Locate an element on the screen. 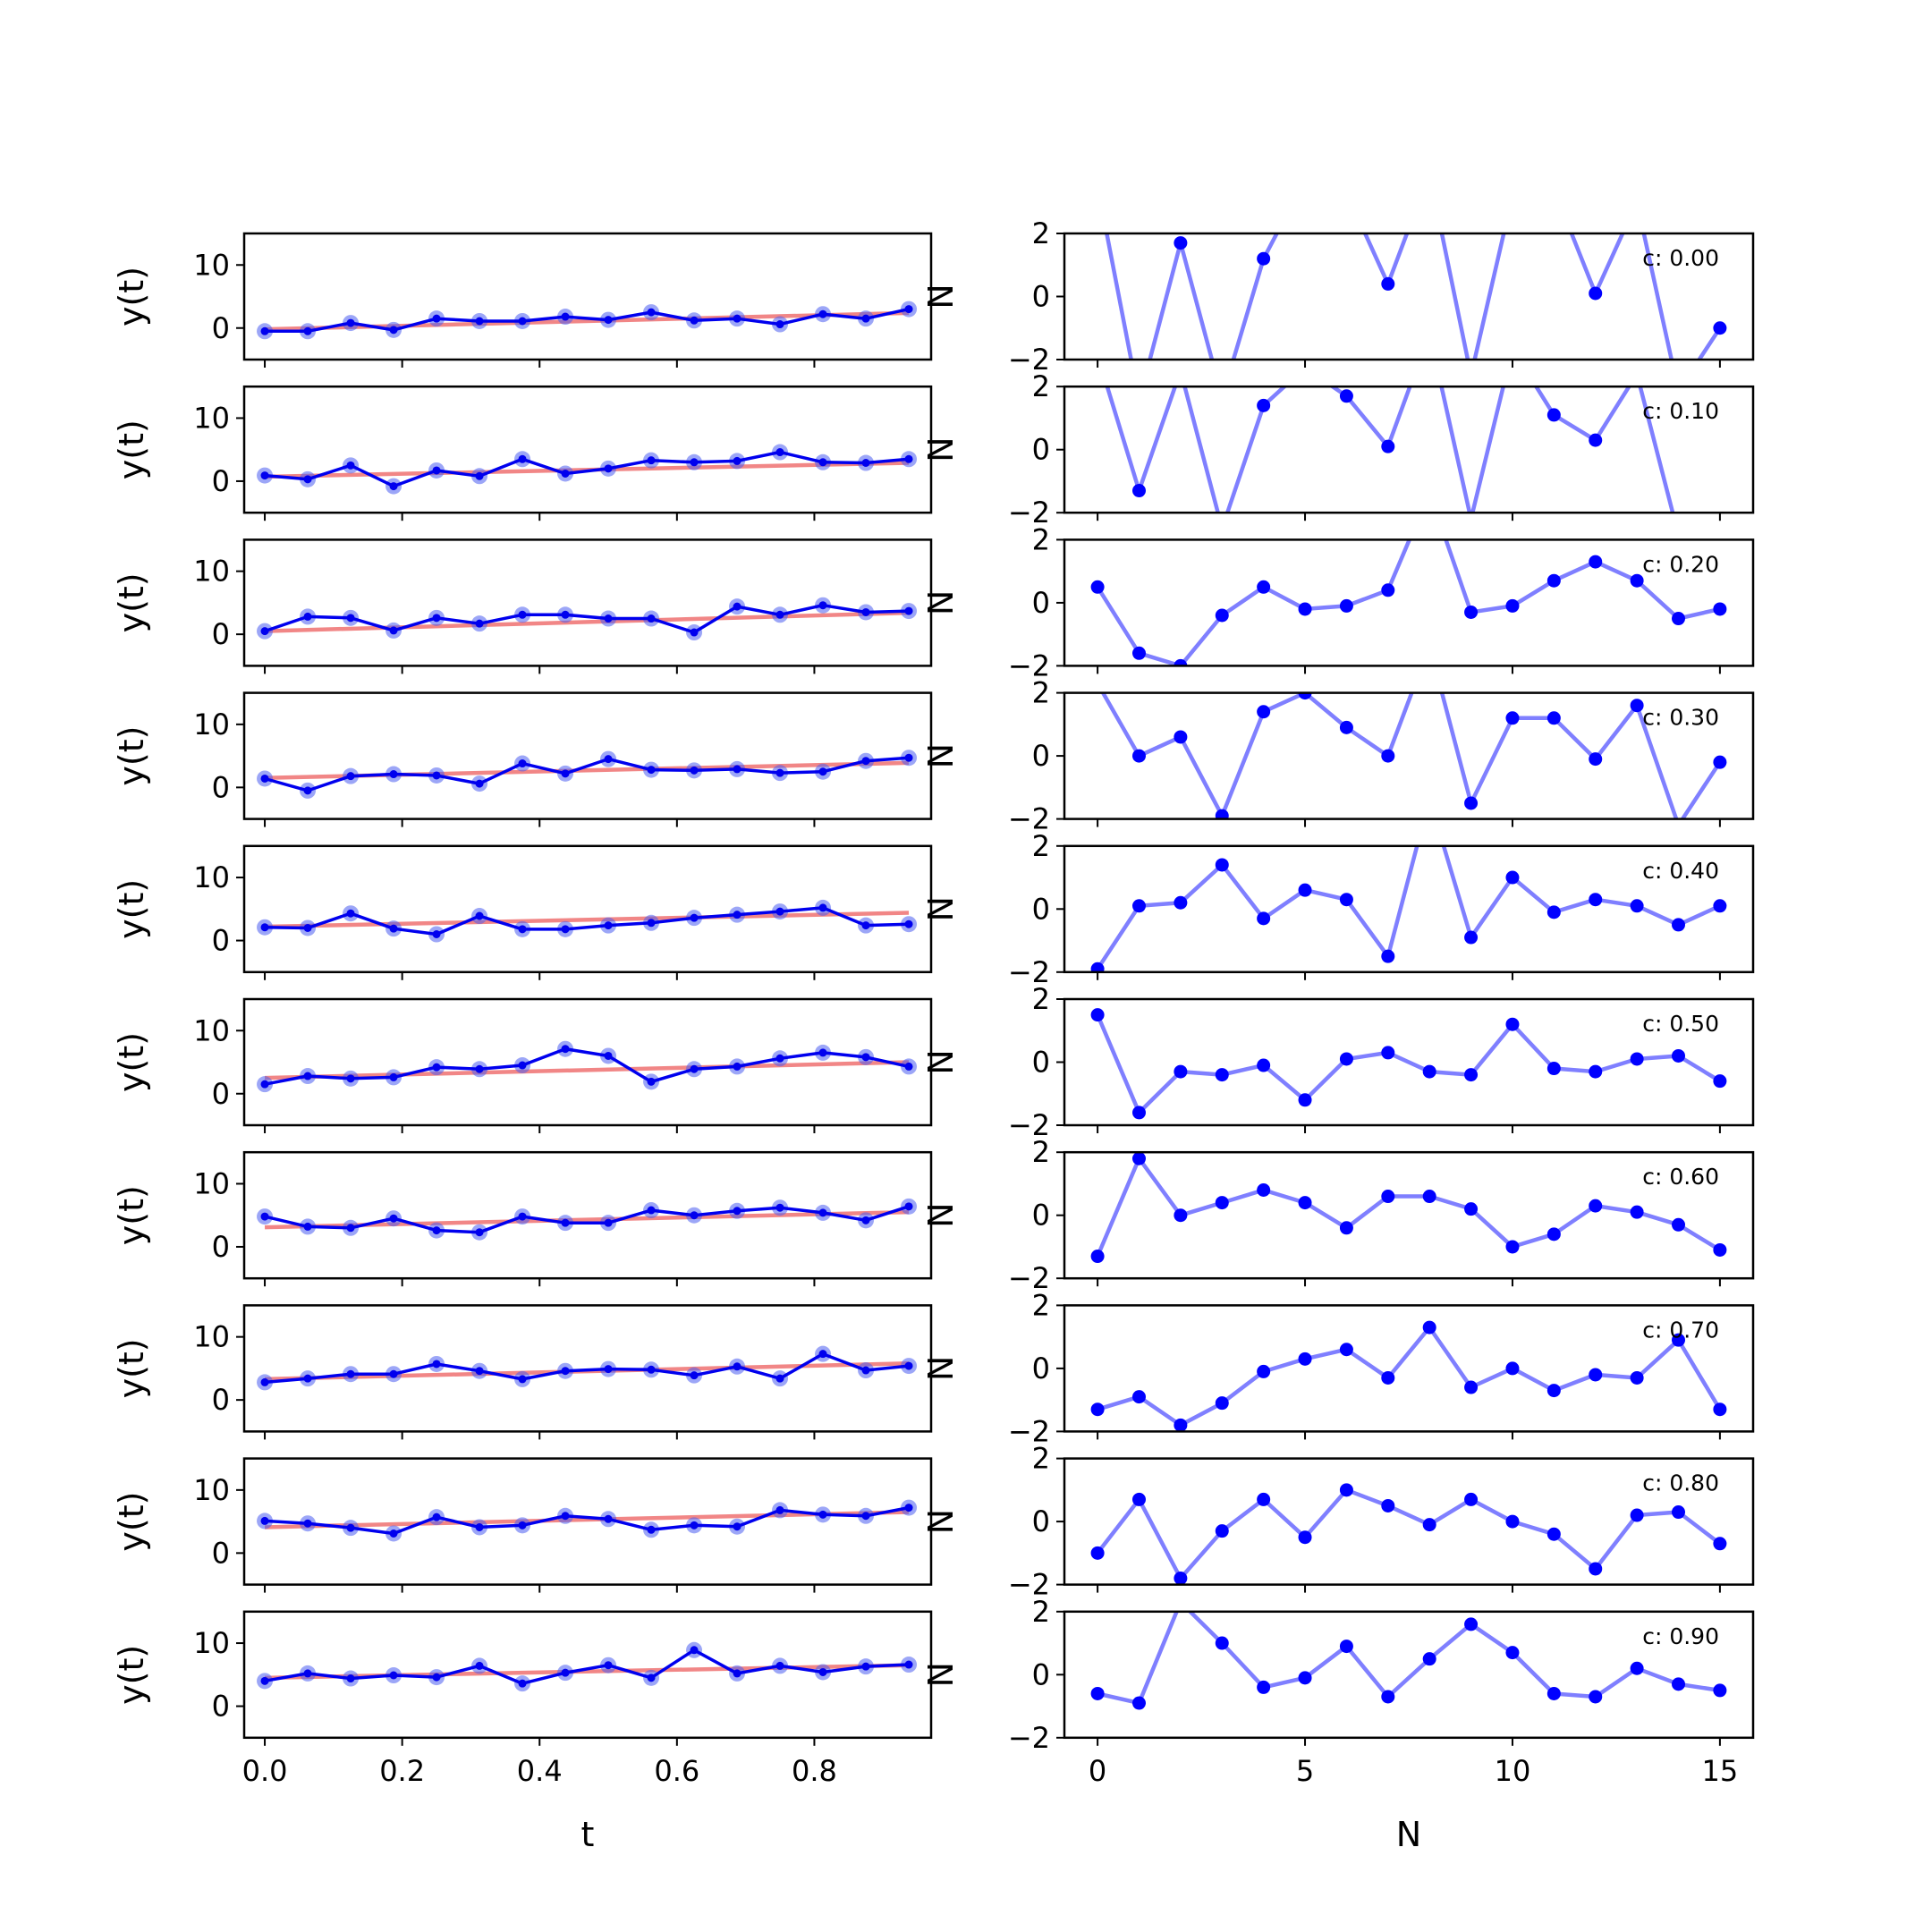 The height and width of the screenshot is (1932, 1932). right-panel-0: −2 0 2 c: 0.00 N is located at coordinates (1338, 296).